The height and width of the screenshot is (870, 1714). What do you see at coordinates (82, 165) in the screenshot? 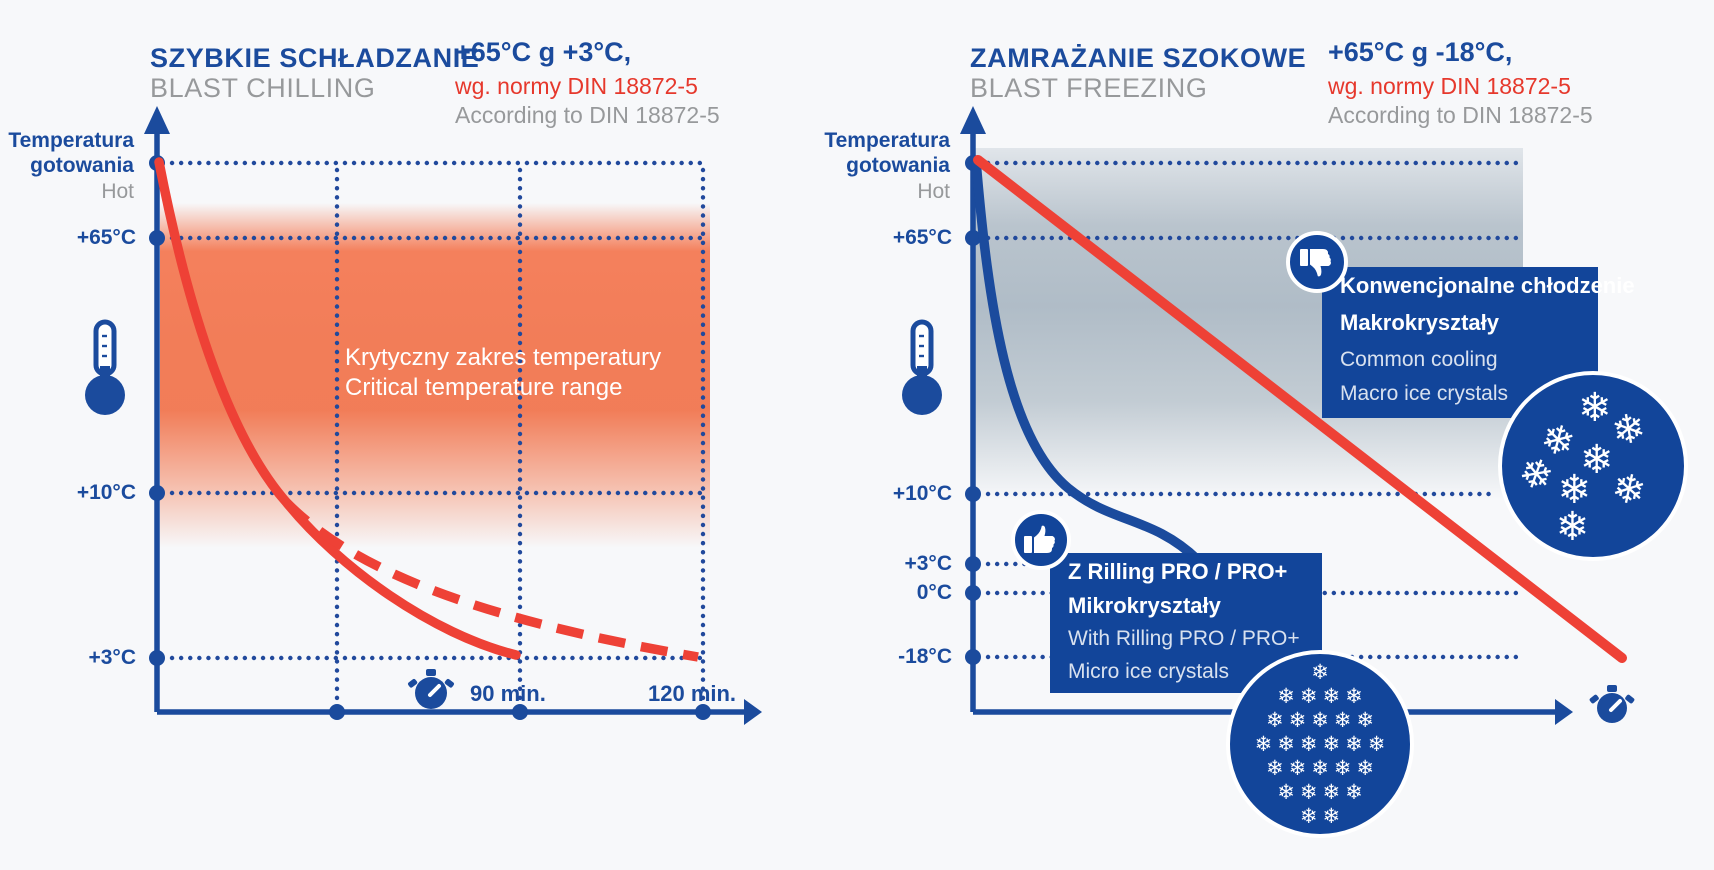
I see `chilling-y-axis-label-2: gotowania` at bounding box center [82, 165].